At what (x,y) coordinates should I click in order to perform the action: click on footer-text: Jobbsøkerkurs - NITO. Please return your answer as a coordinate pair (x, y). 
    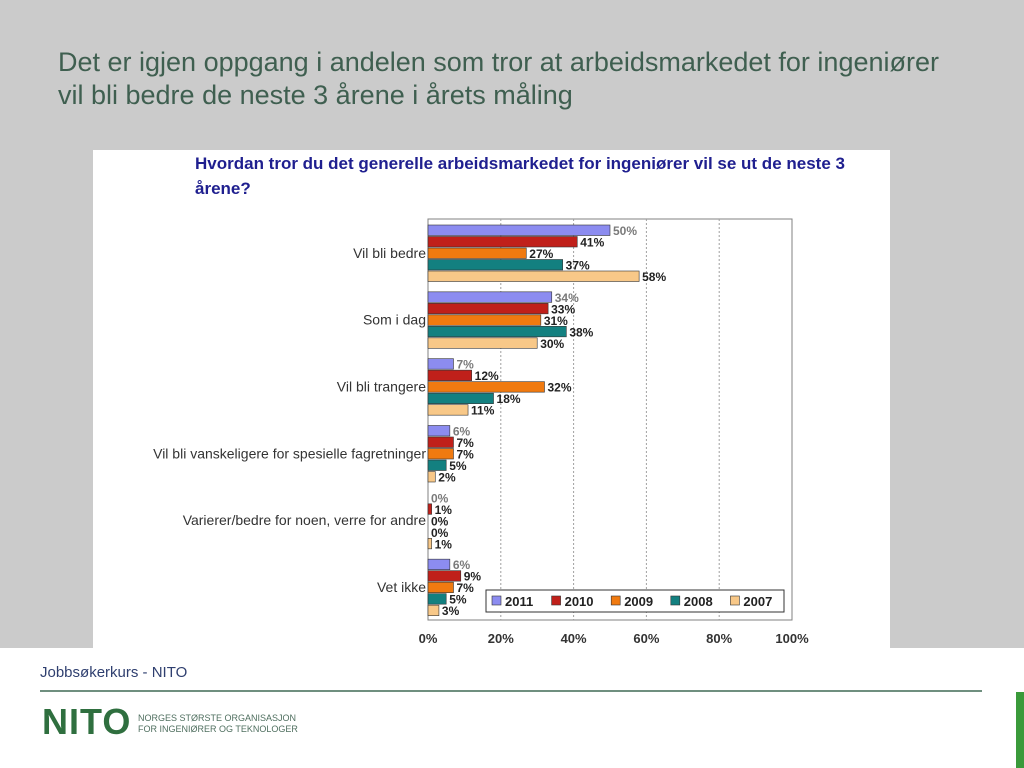
    Looking at the image, I should click on (114, 672).